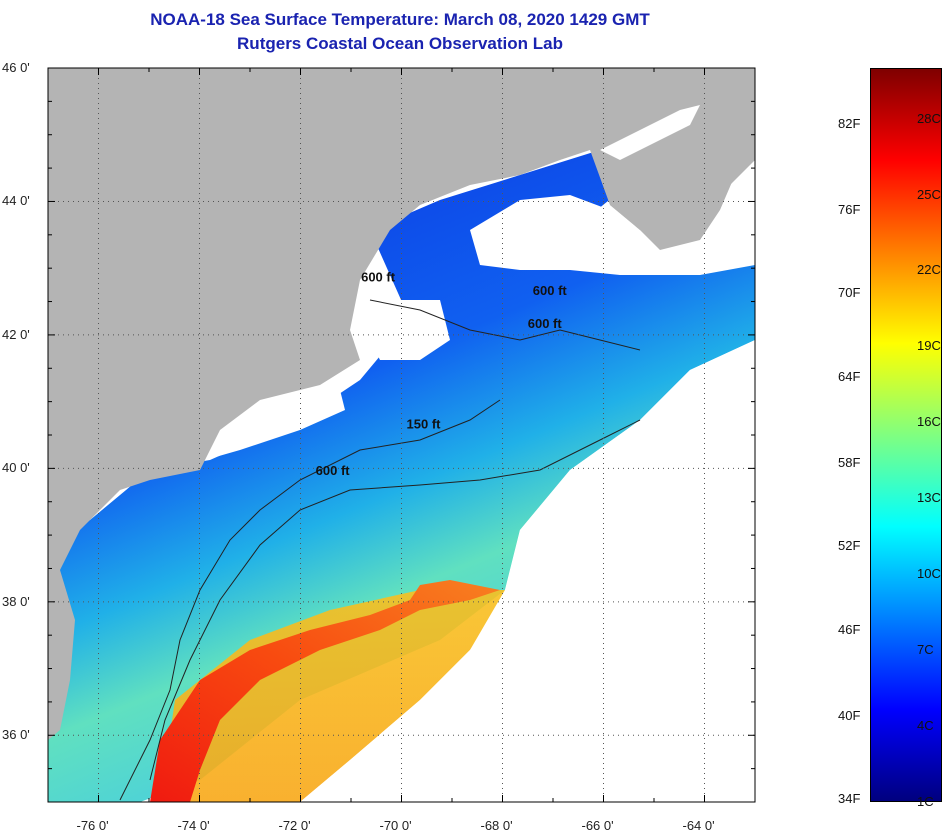  Describe the element at coordinates (496, 825) in the screenshot. I see `lon-tick-label: -68 0'` at that location.